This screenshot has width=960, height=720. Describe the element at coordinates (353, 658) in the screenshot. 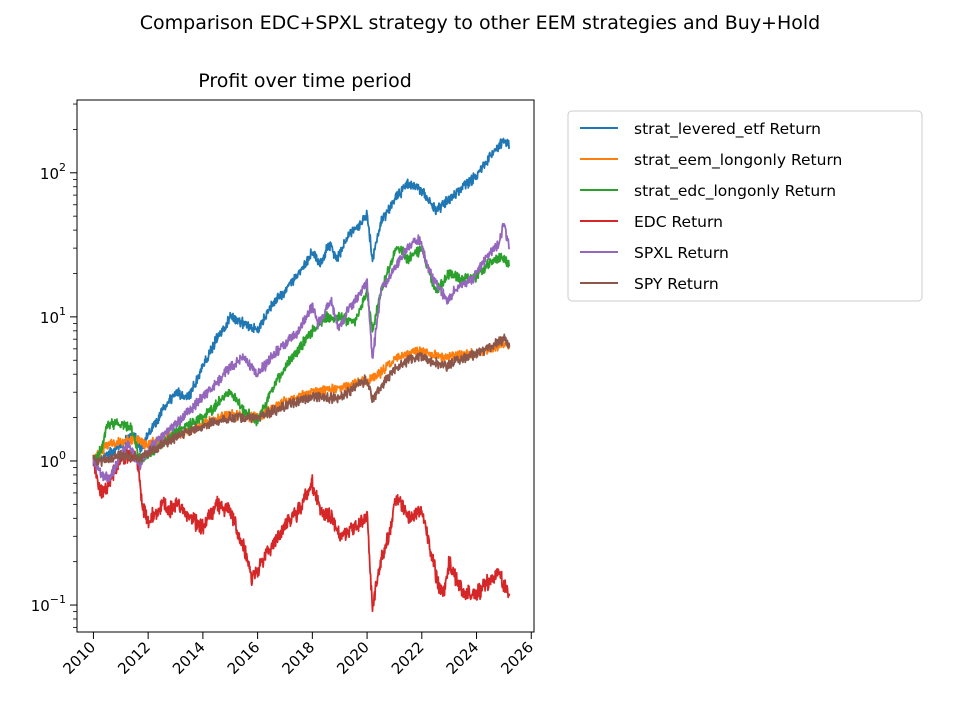

I see `x-tick-label: 2020` at that location.